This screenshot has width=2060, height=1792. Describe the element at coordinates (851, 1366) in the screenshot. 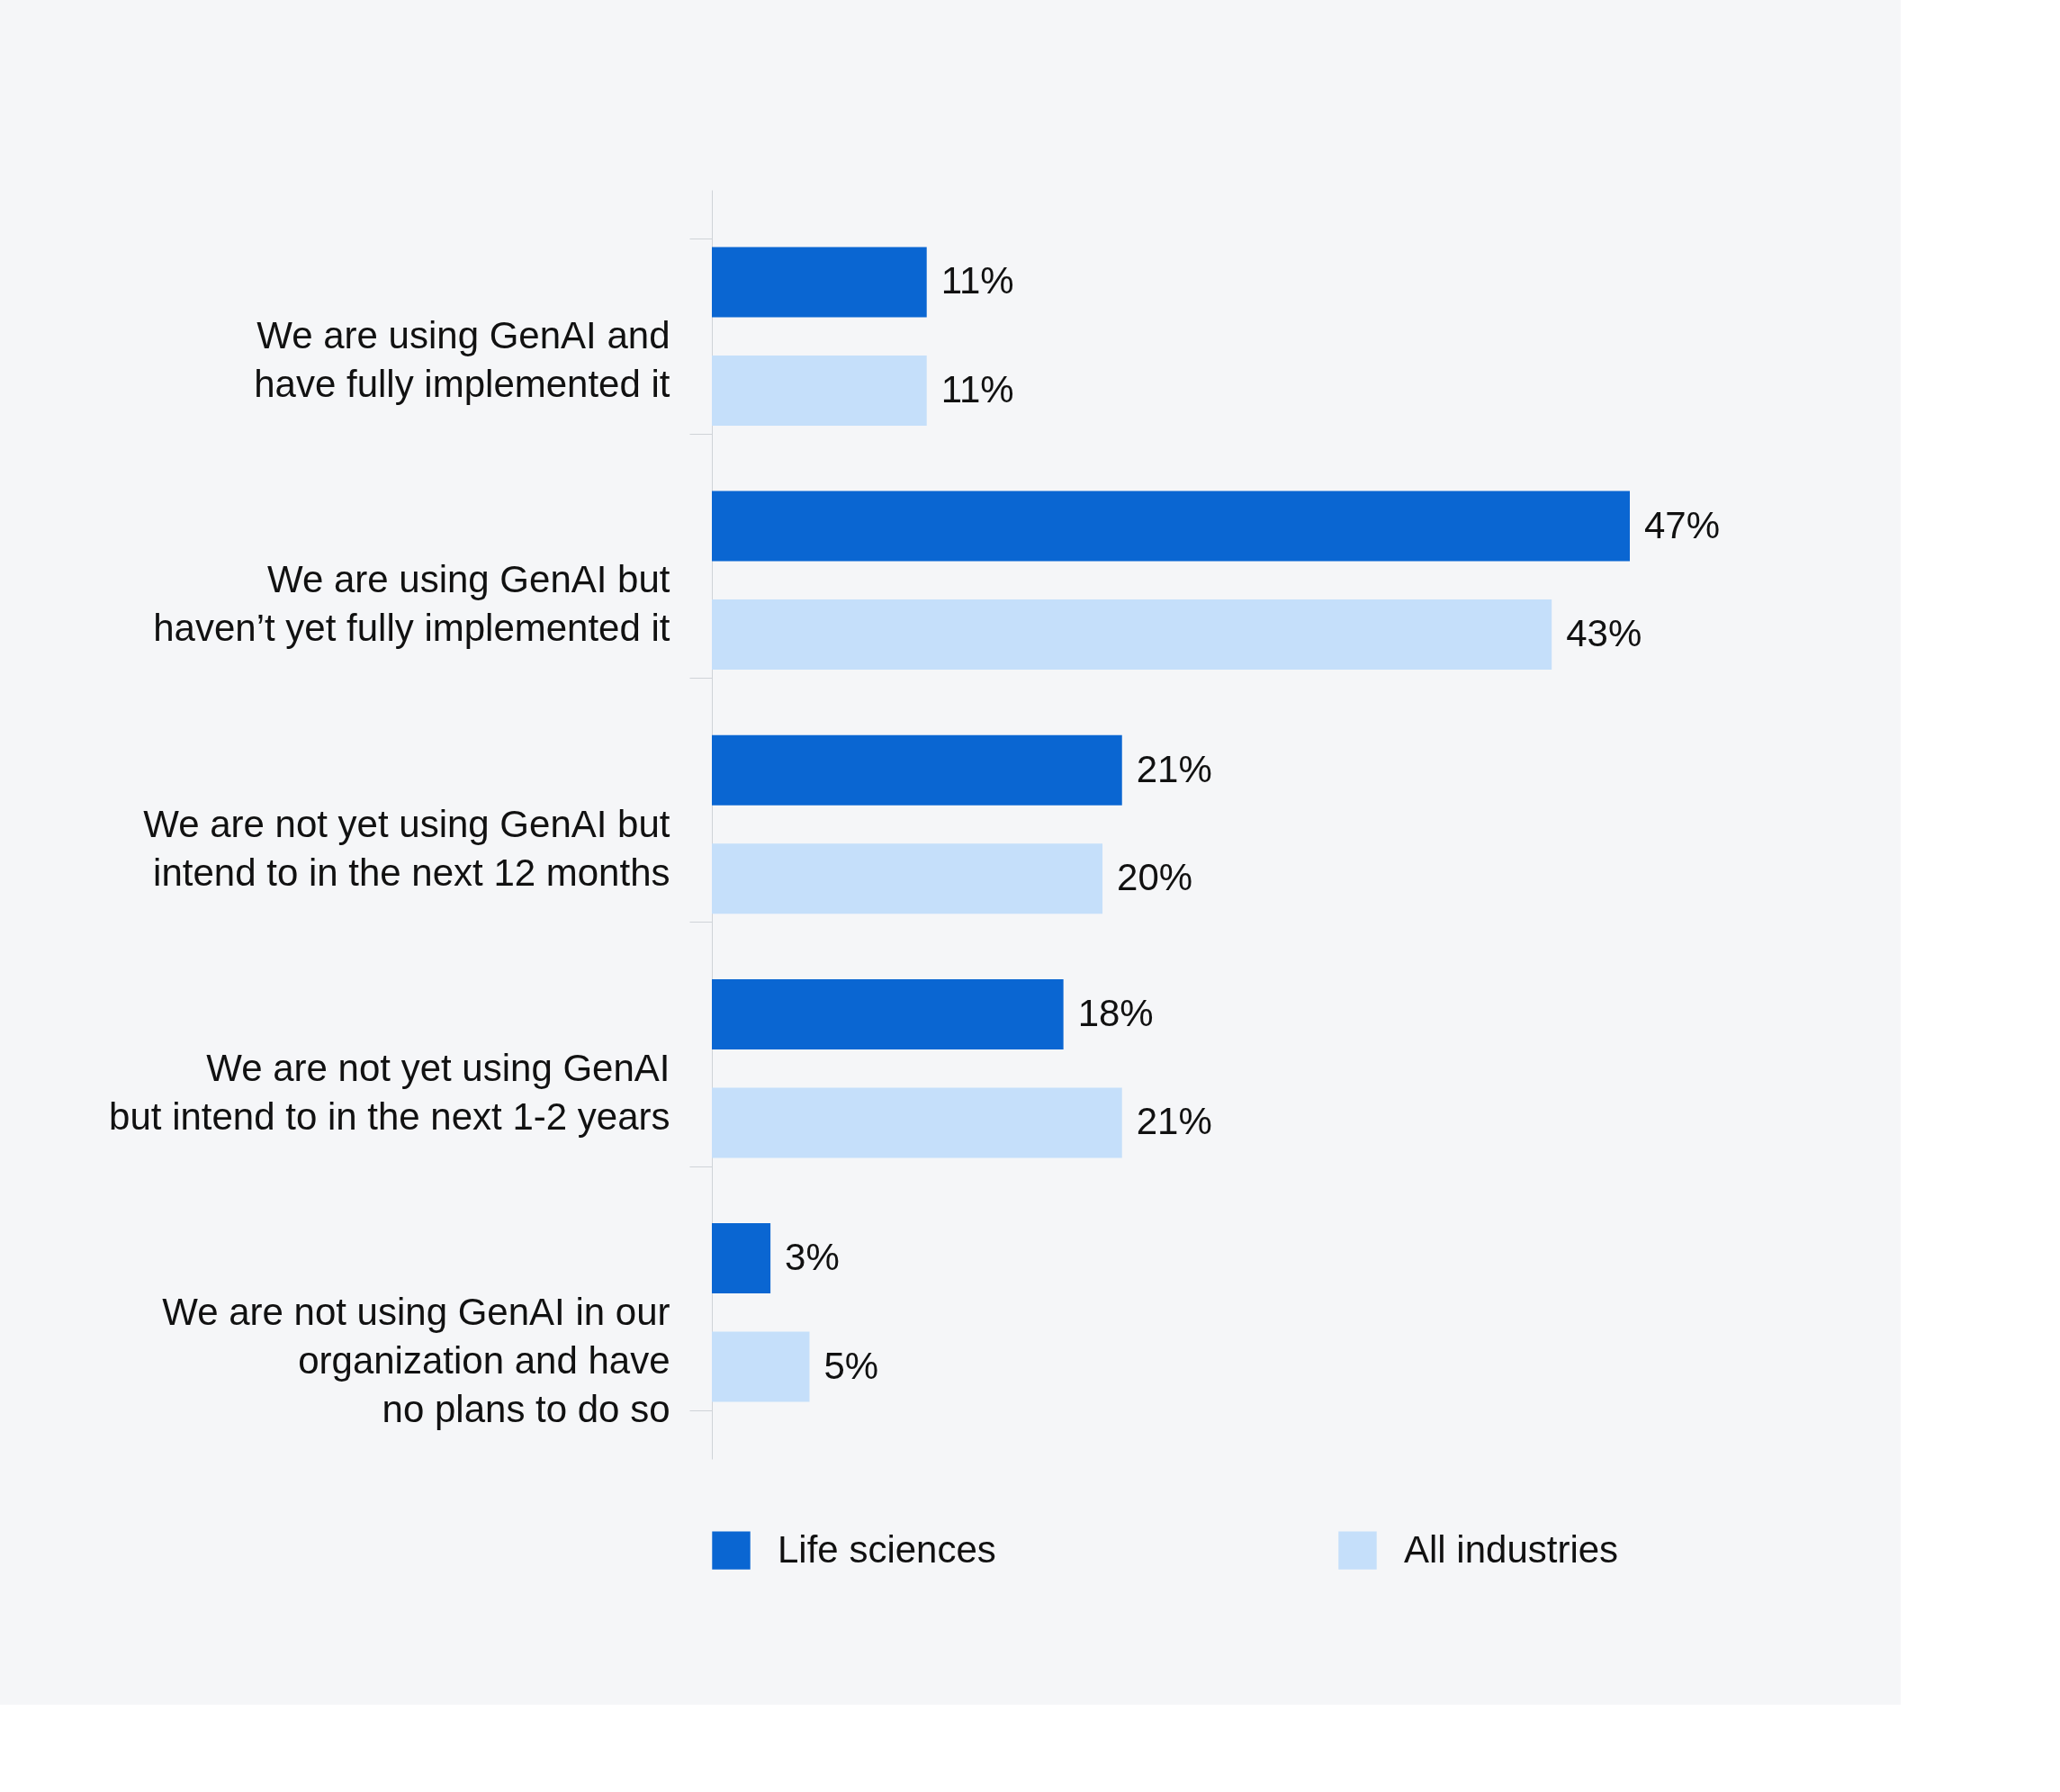

I see `data-label: 5%` at that location.